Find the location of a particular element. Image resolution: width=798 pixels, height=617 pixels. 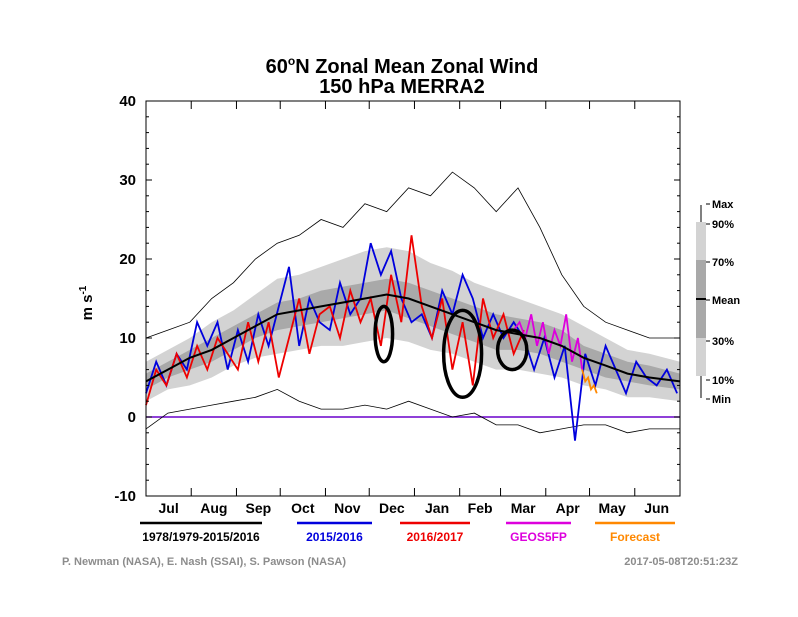

x-month-label: May is located at coordinates (612, 508).